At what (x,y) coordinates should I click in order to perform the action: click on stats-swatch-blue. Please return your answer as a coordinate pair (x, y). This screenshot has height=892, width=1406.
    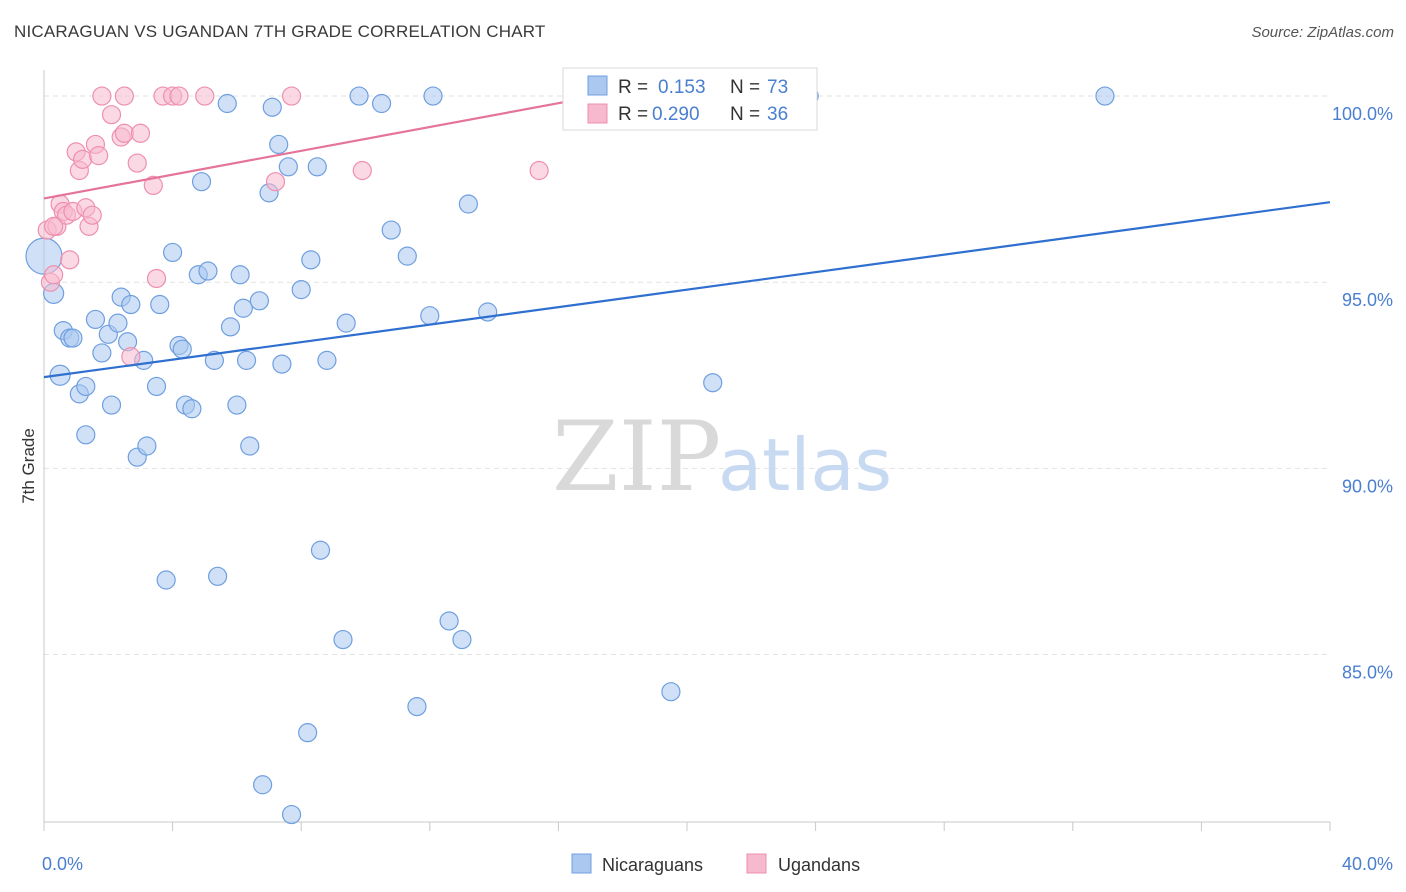
    Looking at the image, I should click on (597, 85).